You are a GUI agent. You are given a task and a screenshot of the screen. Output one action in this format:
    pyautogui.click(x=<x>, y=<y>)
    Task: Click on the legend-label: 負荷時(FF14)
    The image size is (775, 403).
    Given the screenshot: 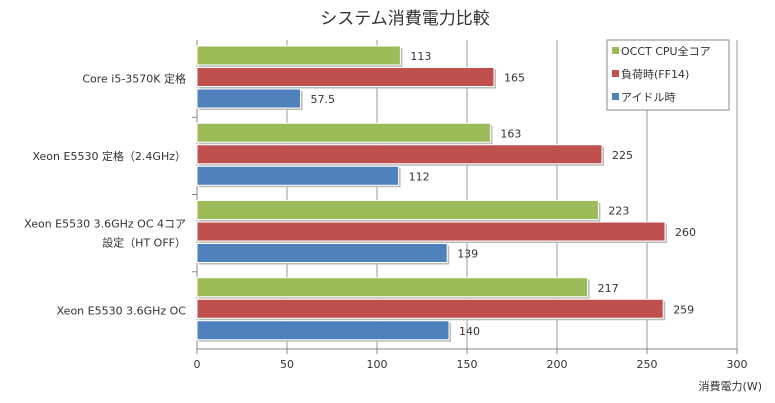 What is the action you would take?
    pyautogui.click(x=655, y=74)
    